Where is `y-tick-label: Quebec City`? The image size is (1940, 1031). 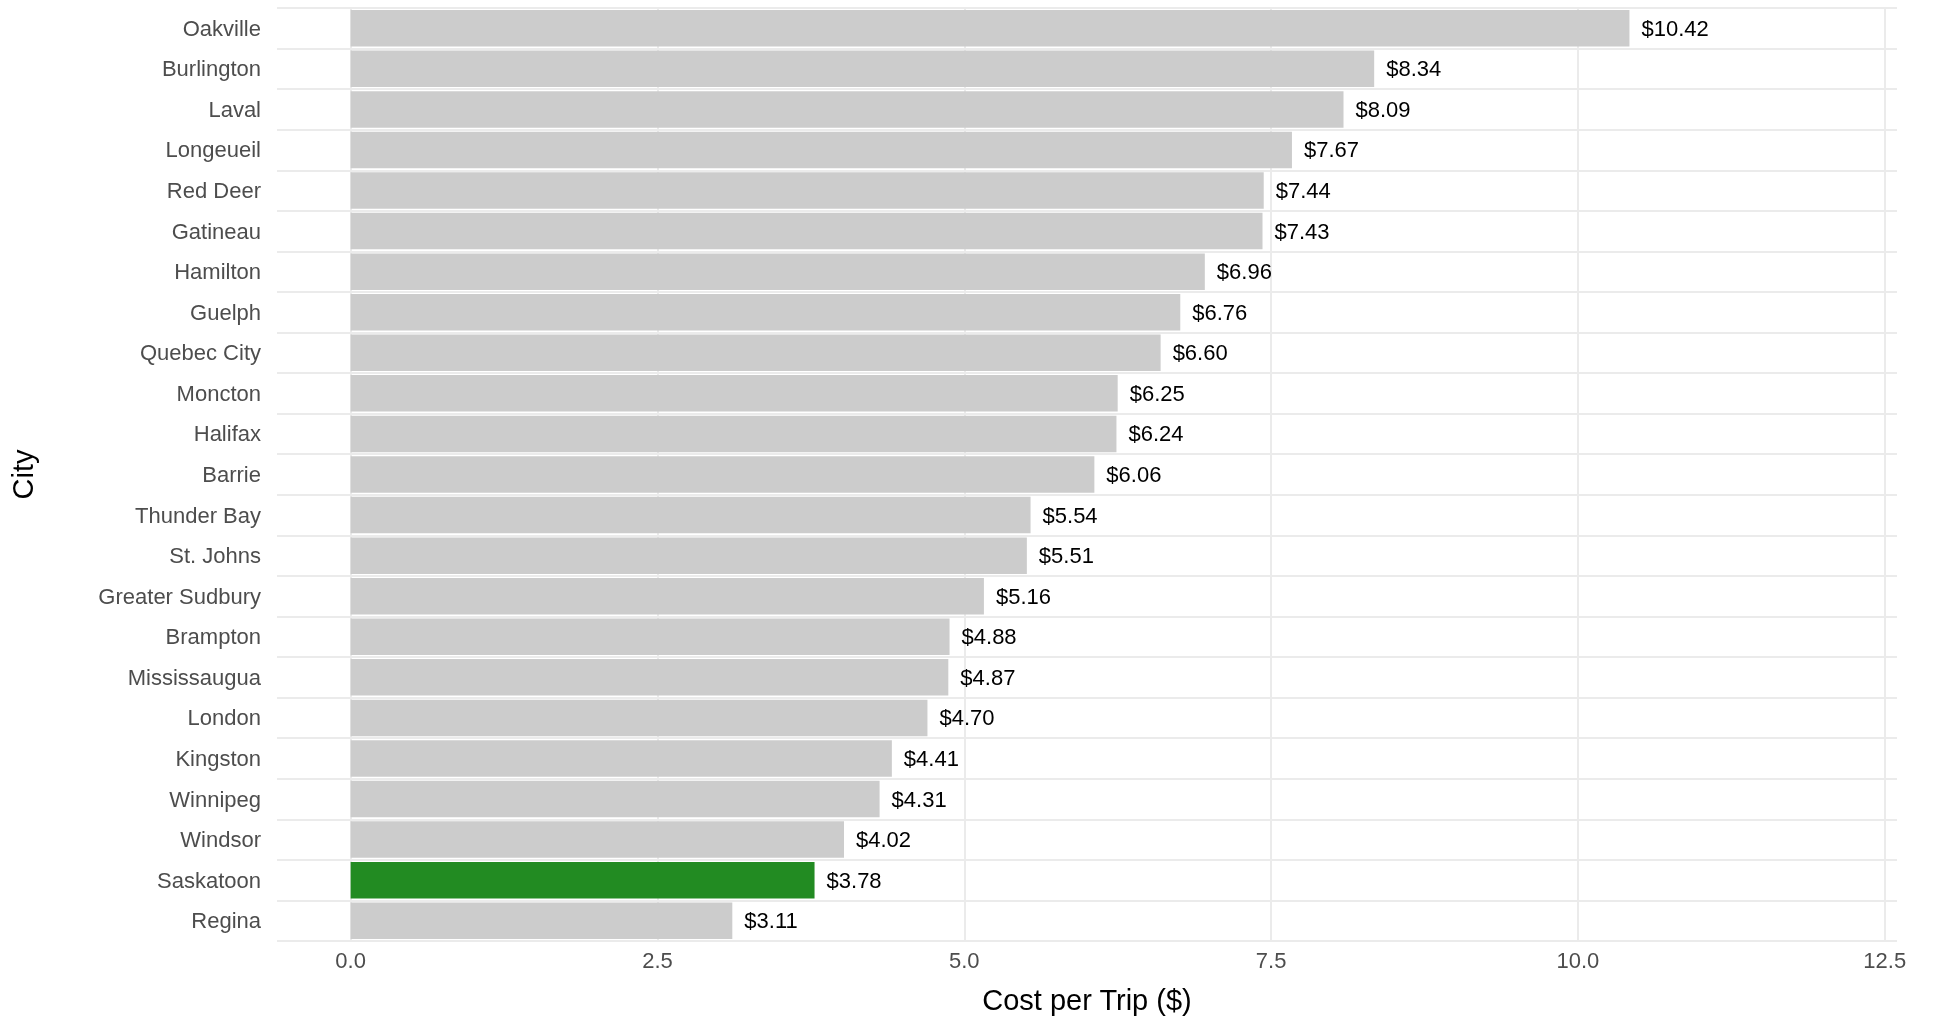
y-tick-label: Quebec City is located at coordinates (200, 353).